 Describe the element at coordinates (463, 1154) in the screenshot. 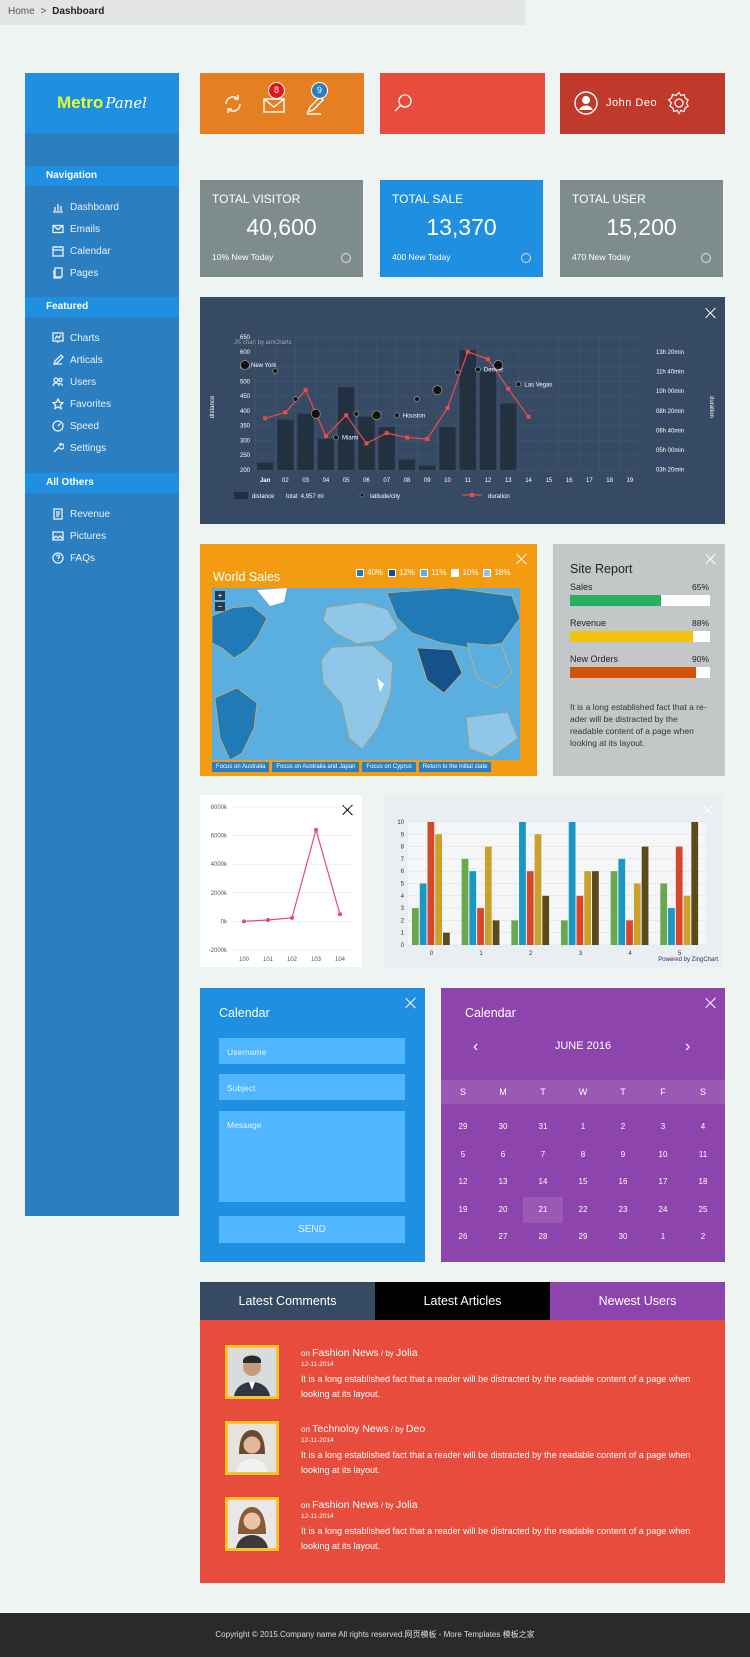

I see `calendar-day: 5` at that location.